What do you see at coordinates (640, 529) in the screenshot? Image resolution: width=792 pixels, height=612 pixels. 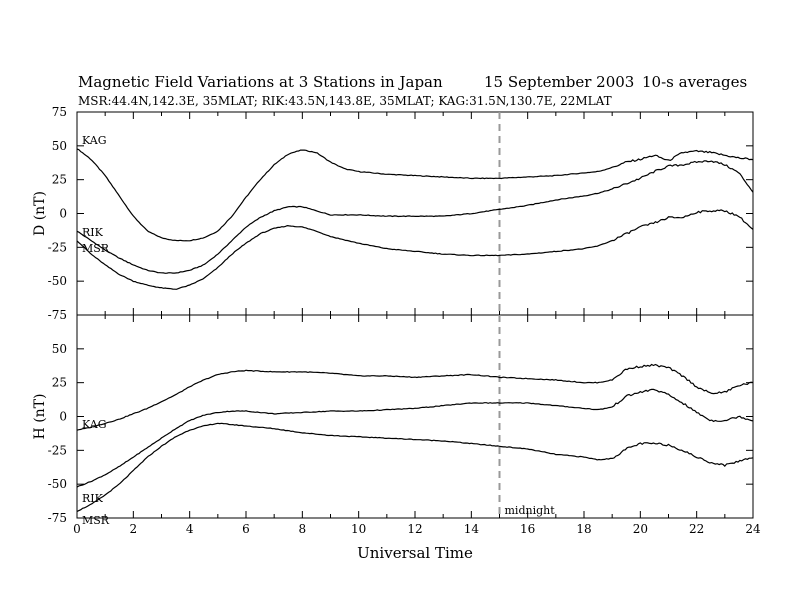 I see `x-tick-label: 20` at bounding box center [640, 529].